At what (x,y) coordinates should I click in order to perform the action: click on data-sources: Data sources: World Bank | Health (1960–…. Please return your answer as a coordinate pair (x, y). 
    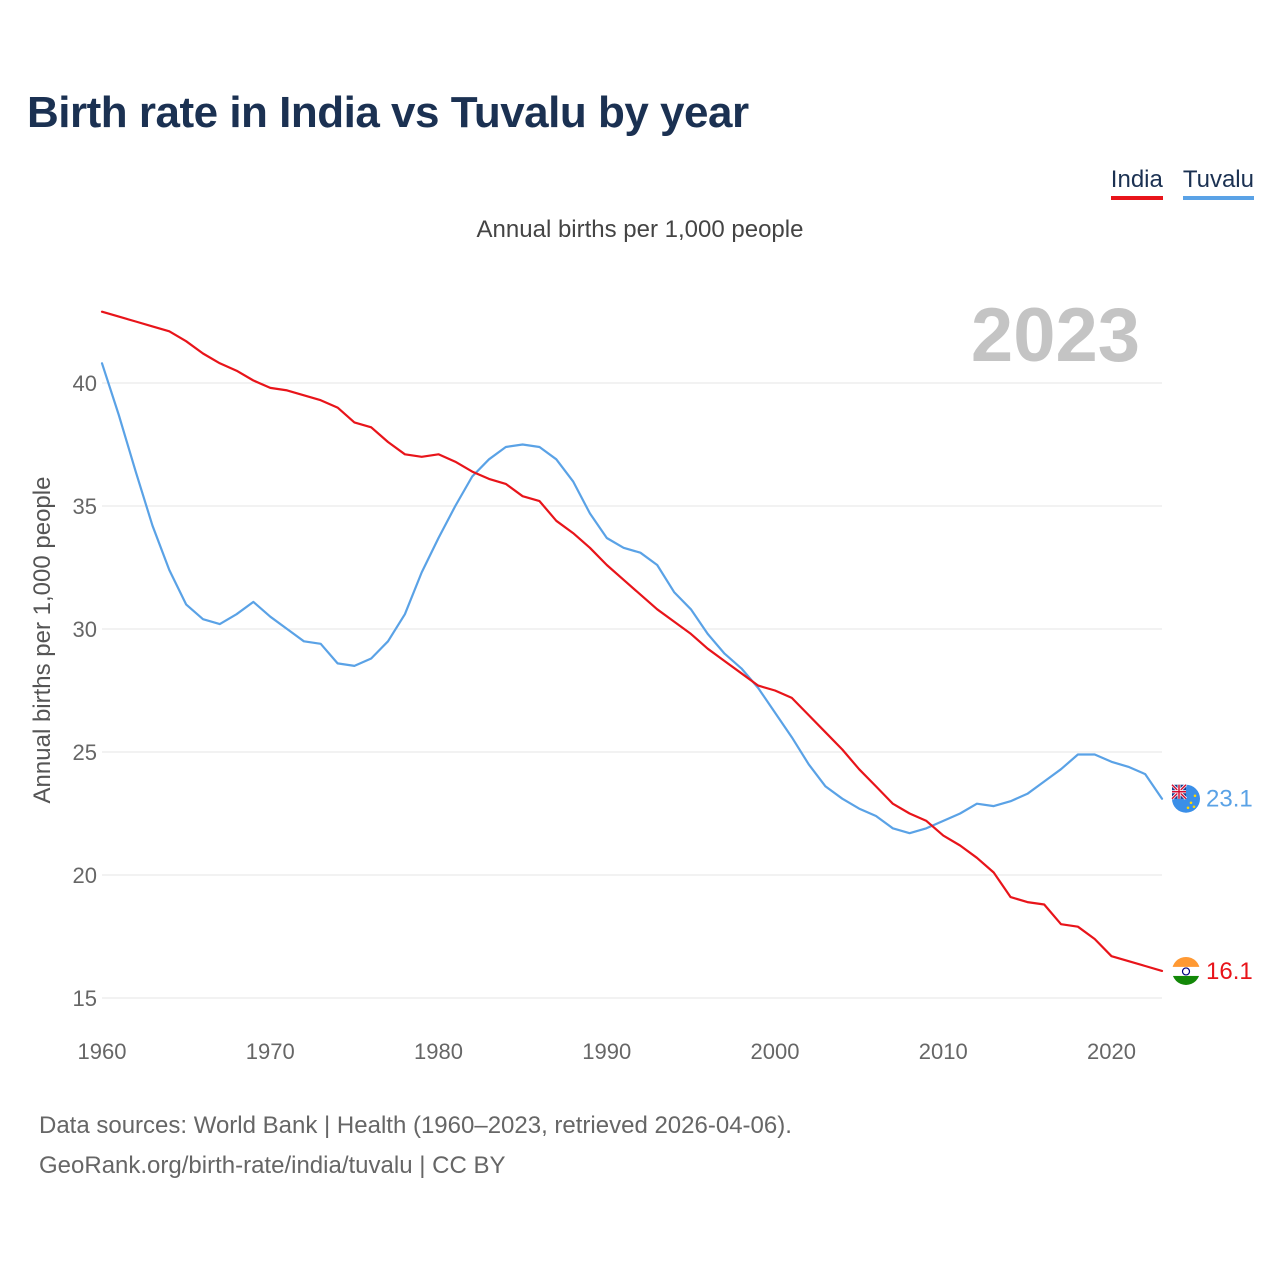
    Looking at the image, I should click on (415, 1125).